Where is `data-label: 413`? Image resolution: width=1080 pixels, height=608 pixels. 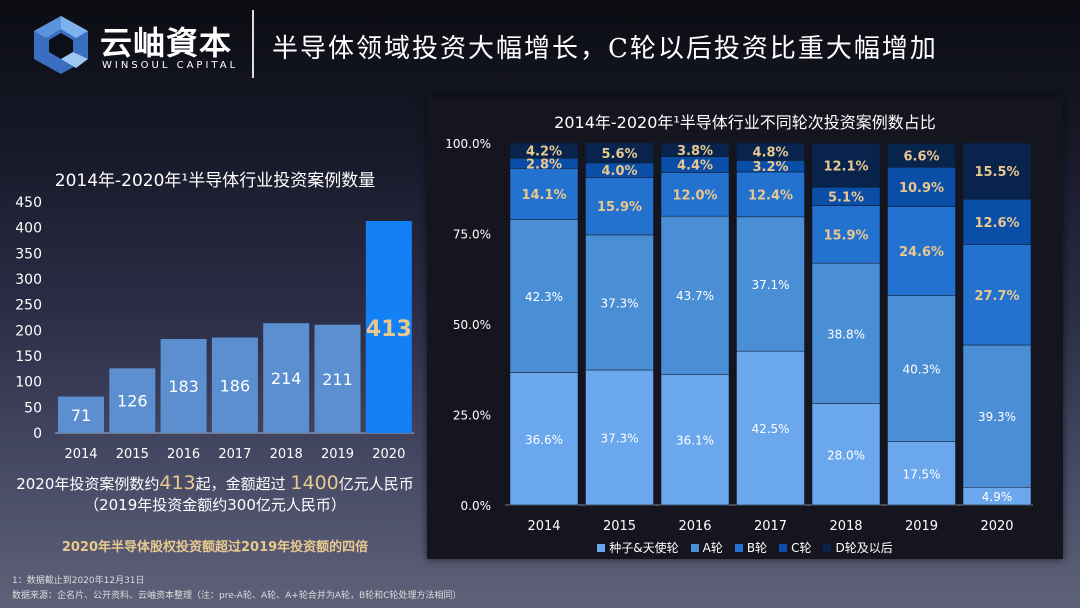
data-label: 413 is located at coordinates (389, 329).